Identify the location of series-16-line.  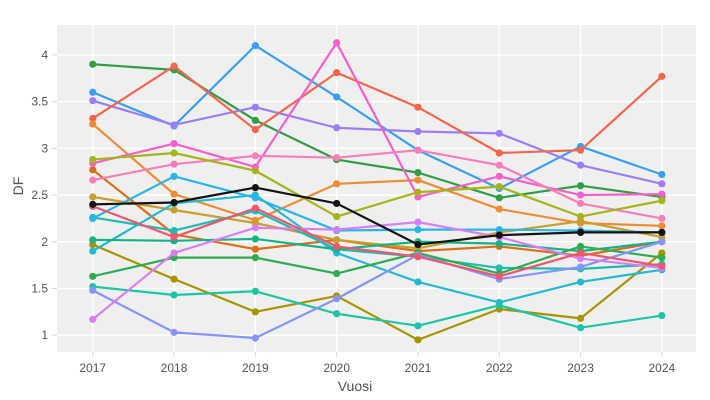
(377, 261).